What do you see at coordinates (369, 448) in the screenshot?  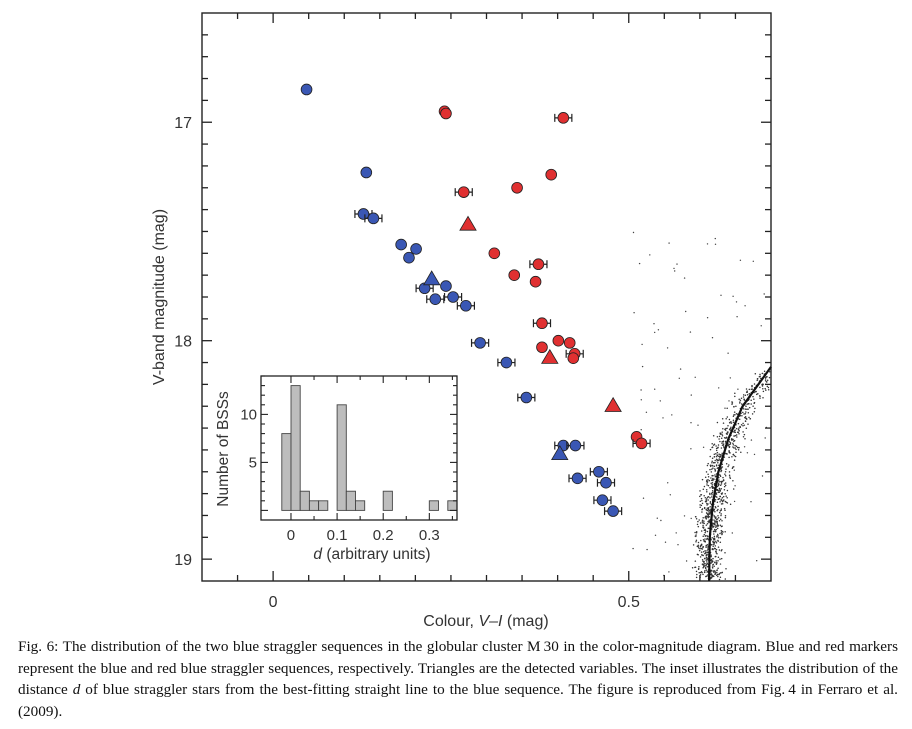 I see `inset-bars` at bounding box center [369, 448].